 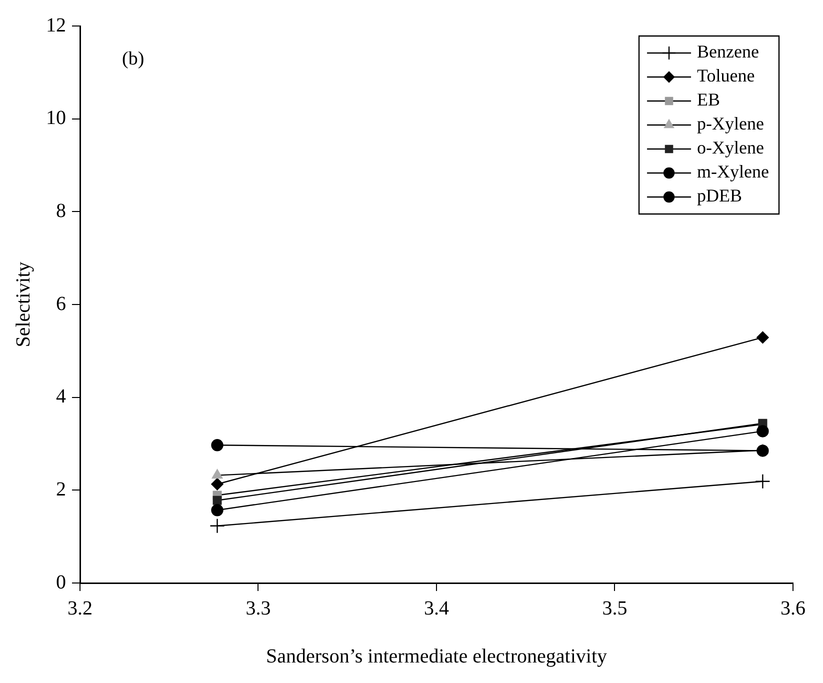 What do you see at coordinates (615, 608) in the screenshot?
I see `x-tick-label: 3.5` at bounding box center [615, 608].